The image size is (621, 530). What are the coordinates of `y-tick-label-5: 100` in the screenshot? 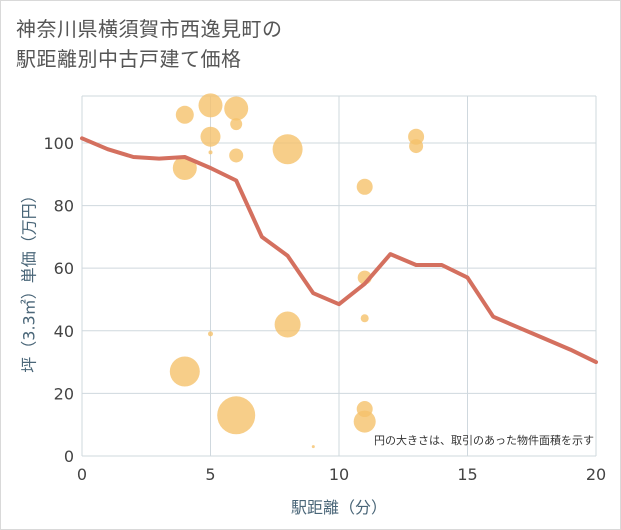 It's located at (58, 143).